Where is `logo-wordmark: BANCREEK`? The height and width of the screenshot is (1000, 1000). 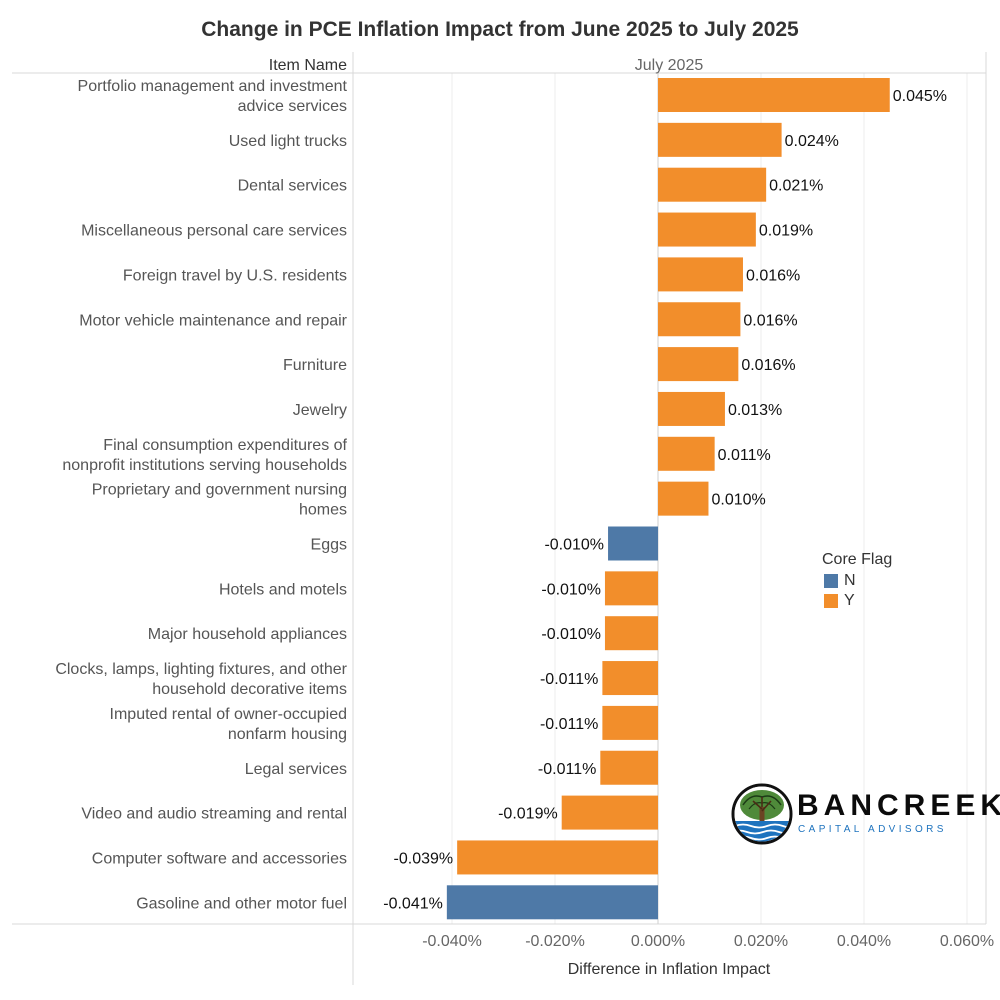
logo-wordmark: BANCREEK is located at coordinates (898, 805).